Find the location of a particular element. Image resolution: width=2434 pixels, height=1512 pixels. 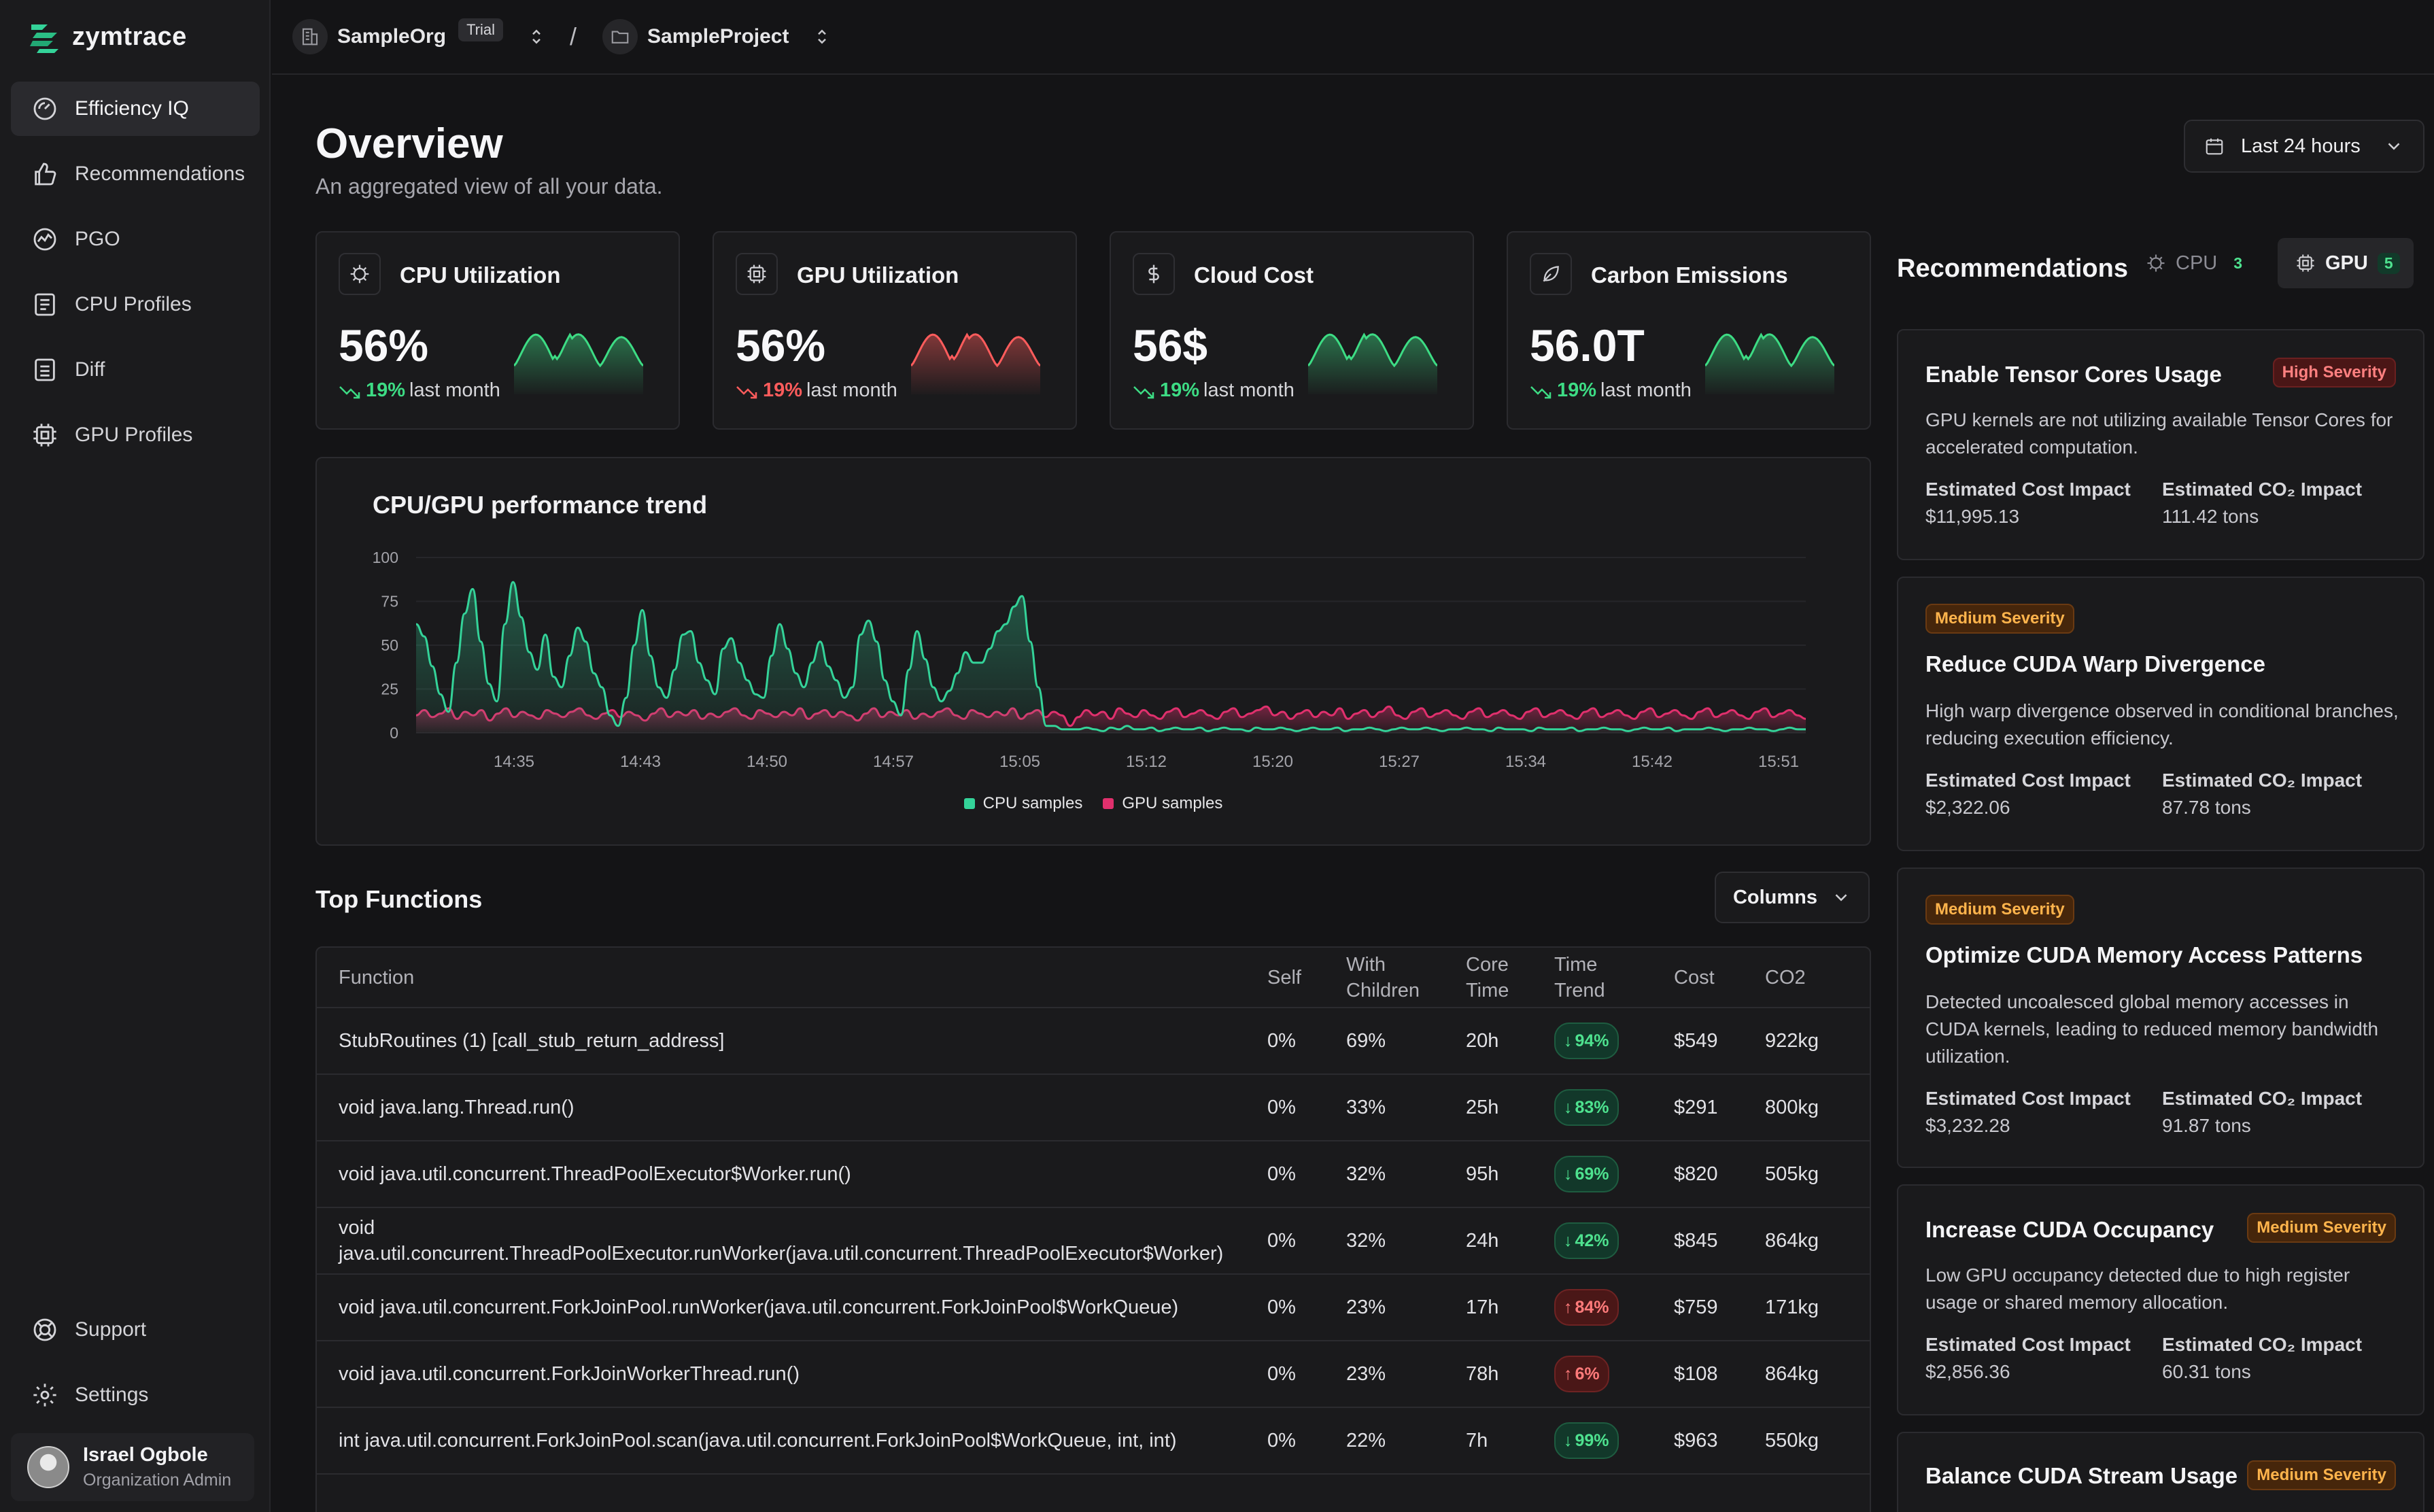

date-range-label: Last 24 hours is located at coordinates (2301, 146).